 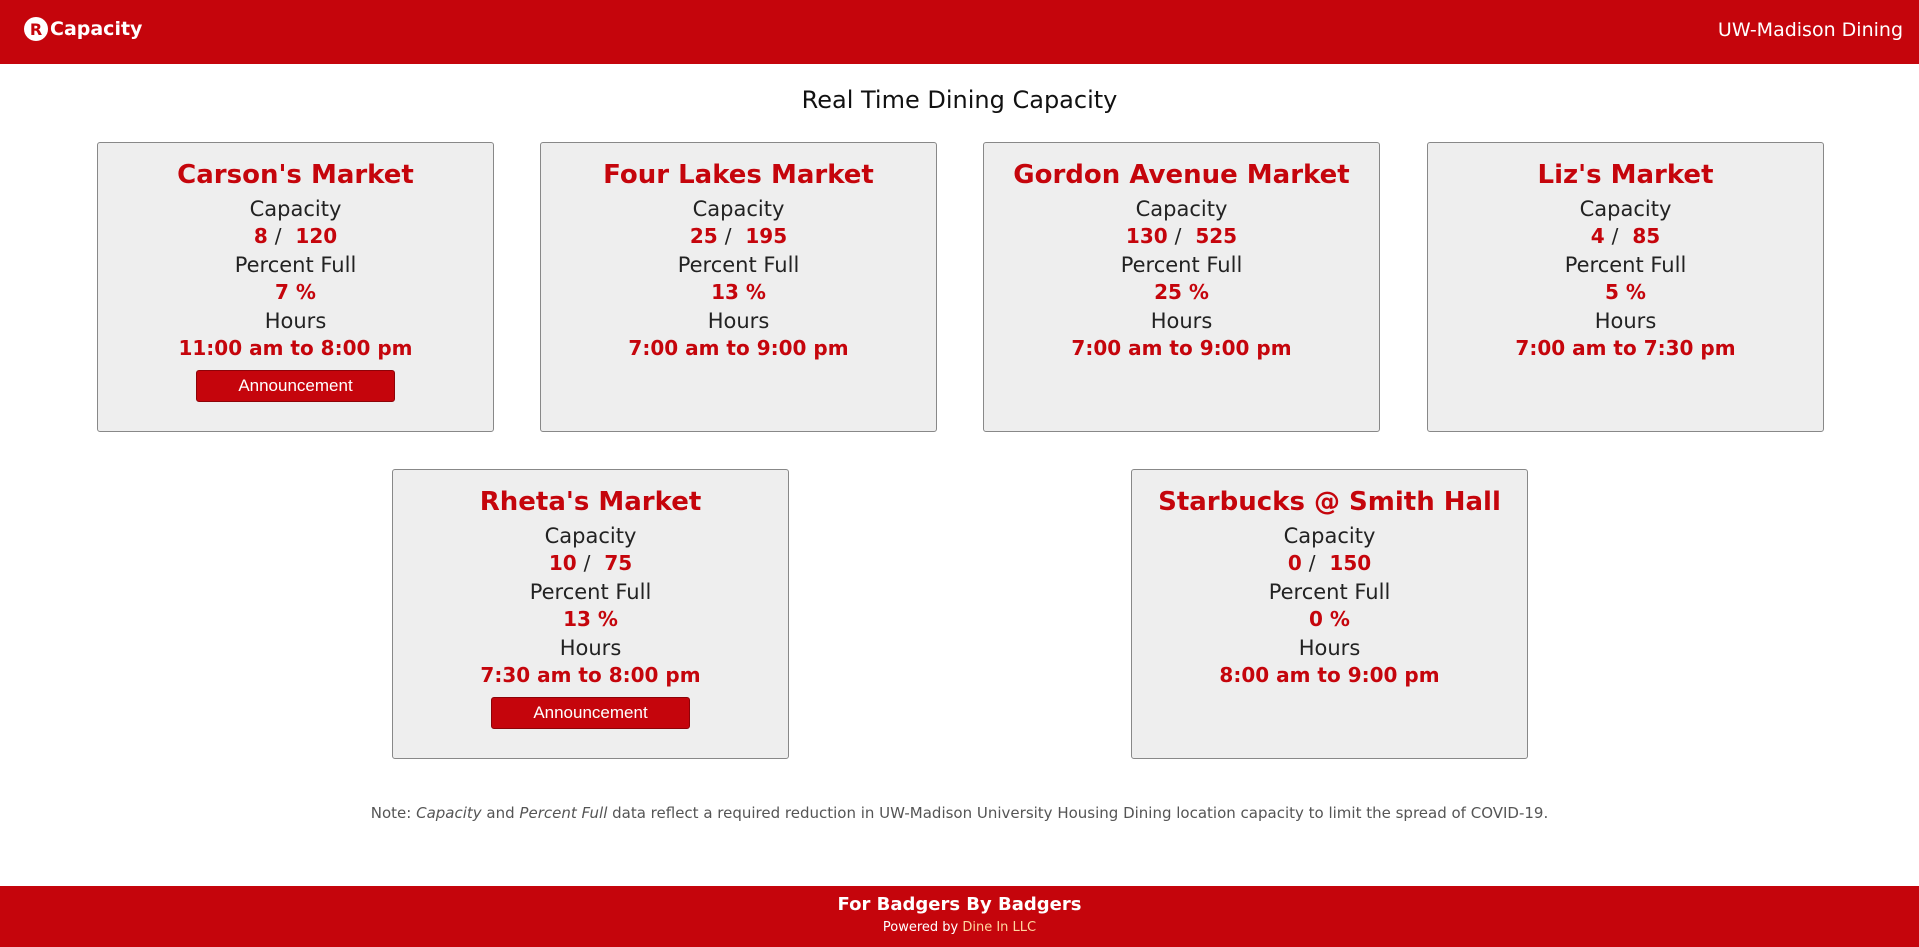 I want to click on app-logo: R Capacity, so click(x=83, y=29).